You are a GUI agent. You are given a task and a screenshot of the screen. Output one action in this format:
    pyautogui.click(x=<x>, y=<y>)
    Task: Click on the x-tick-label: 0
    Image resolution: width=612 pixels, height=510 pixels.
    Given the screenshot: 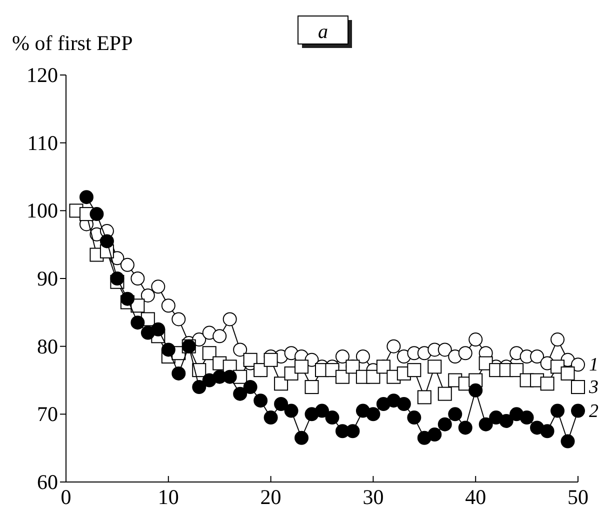 What is the action you would take?
    pyautogui.click(x=66, y=497)
    